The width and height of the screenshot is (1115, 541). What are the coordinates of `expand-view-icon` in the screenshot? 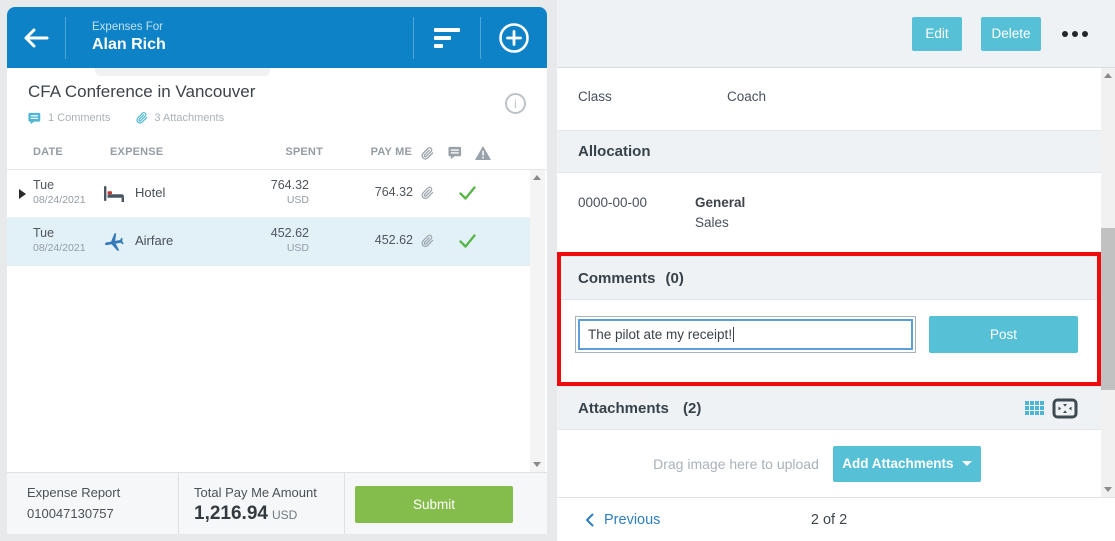 It's located at (1065, 408).